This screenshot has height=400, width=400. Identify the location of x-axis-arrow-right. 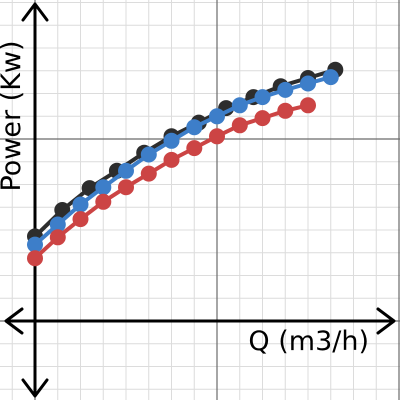
(386, 321).